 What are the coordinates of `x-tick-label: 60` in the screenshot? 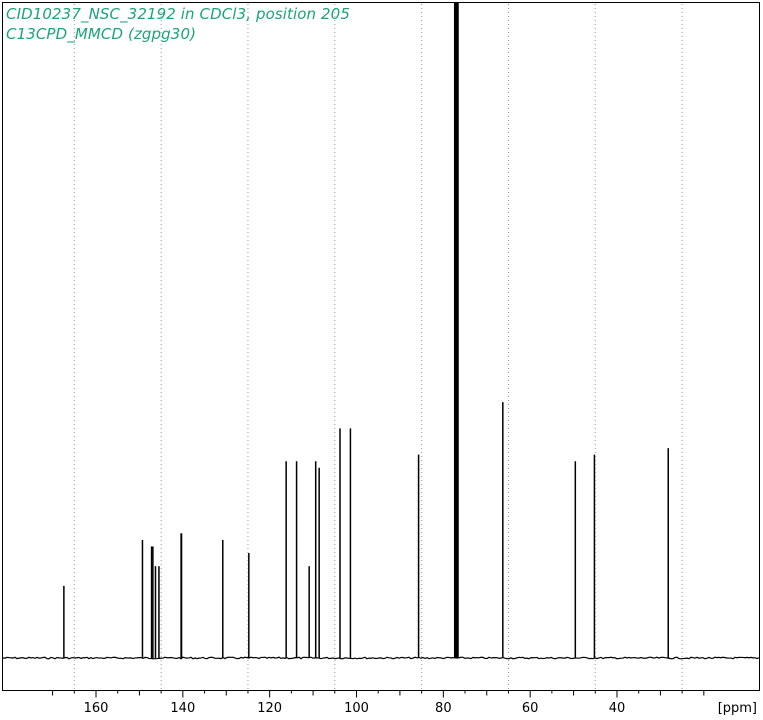 It's located at (530, 708).